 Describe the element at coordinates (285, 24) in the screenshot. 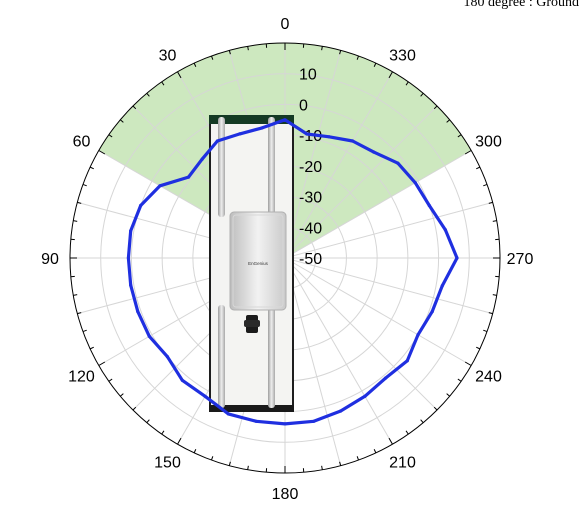

I see `angle-tick-label: 0` at that location.